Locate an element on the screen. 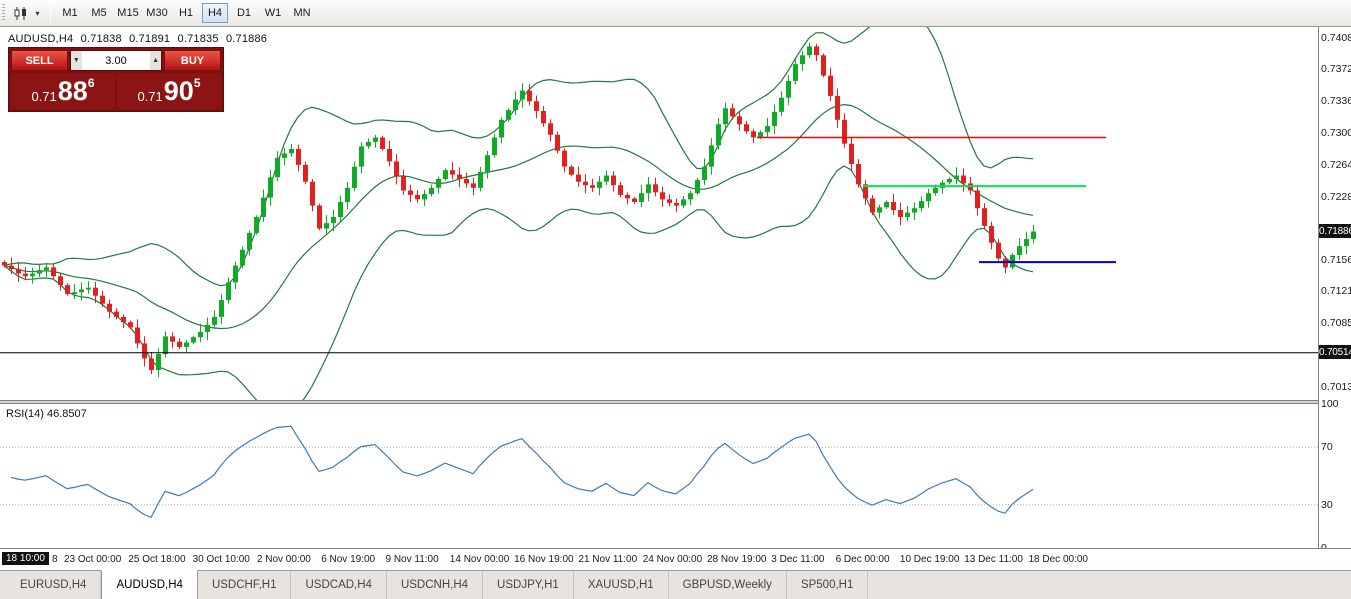  tab-gbpusd-weekly: GBPUSD,Weekly is located at coordinates (728, 585).